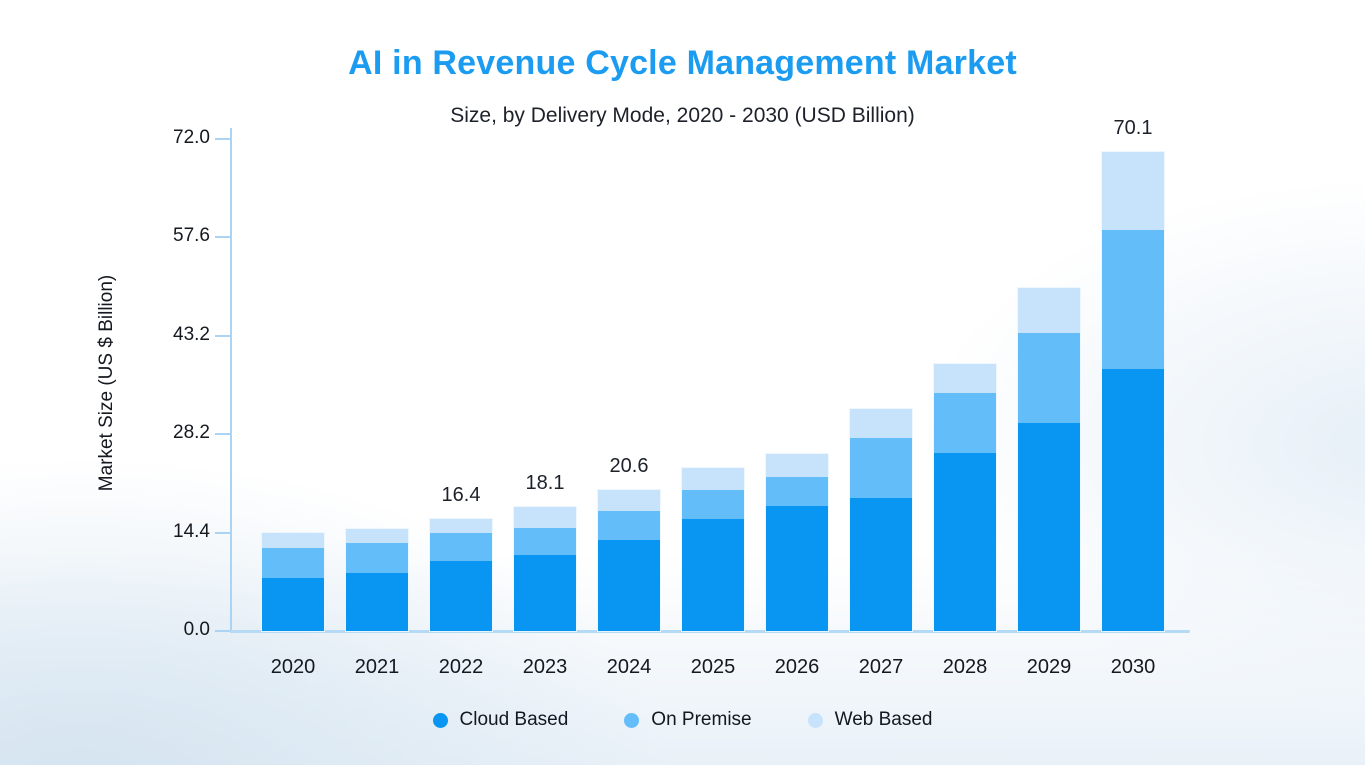 This screenshot has width=1365, height=765. Describe the element at coordinates (191, 334) in the screenshot. I see `y-tick-label: 43.2` at that location.